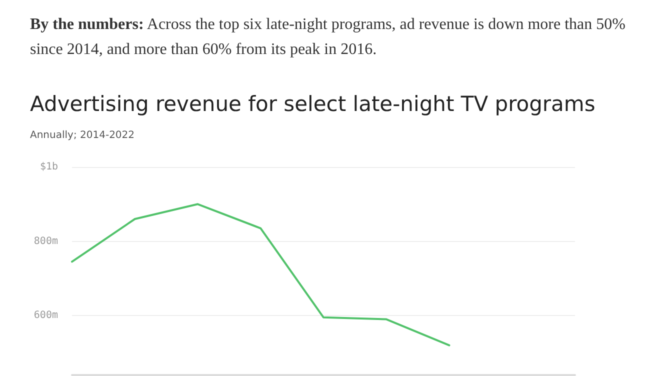 Image resolution: width=668 pixels, height=376 pixels. Describe the element at coordinates (82, 135) in the screenshot. I see `chart-subtitle: Annually; 2014-2022` at that location.